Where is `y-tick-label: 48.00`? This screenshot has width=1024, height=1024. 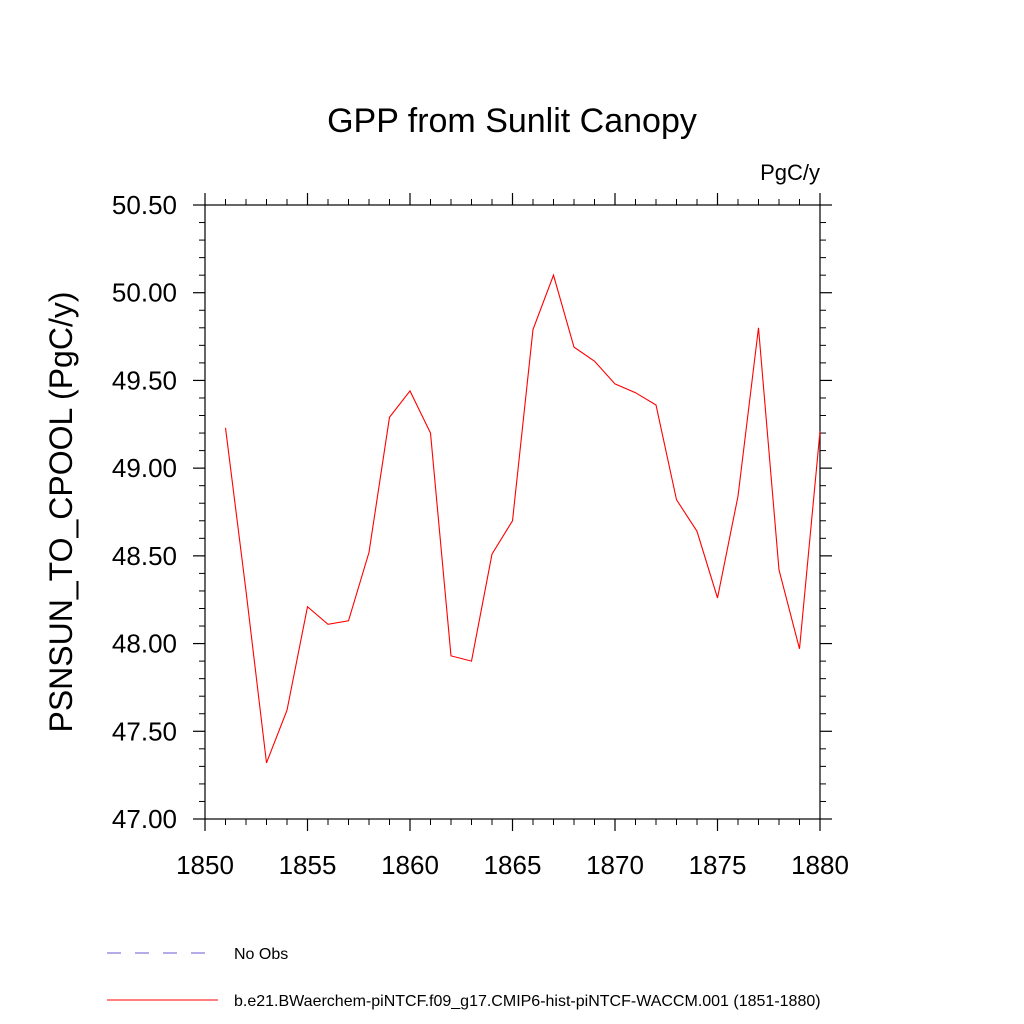
y-tick-label: 48.00 is located at coordinates (144, 644).